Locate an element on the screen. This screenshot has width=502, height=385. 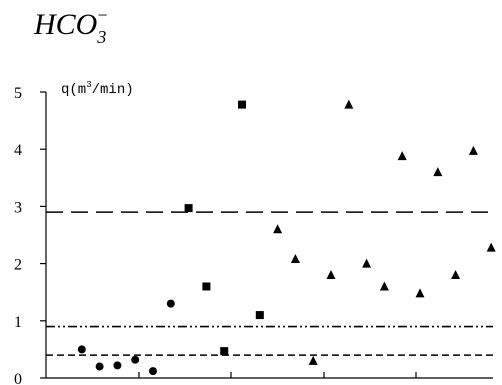
title-superscript: − is located at coordinates (102, 15).